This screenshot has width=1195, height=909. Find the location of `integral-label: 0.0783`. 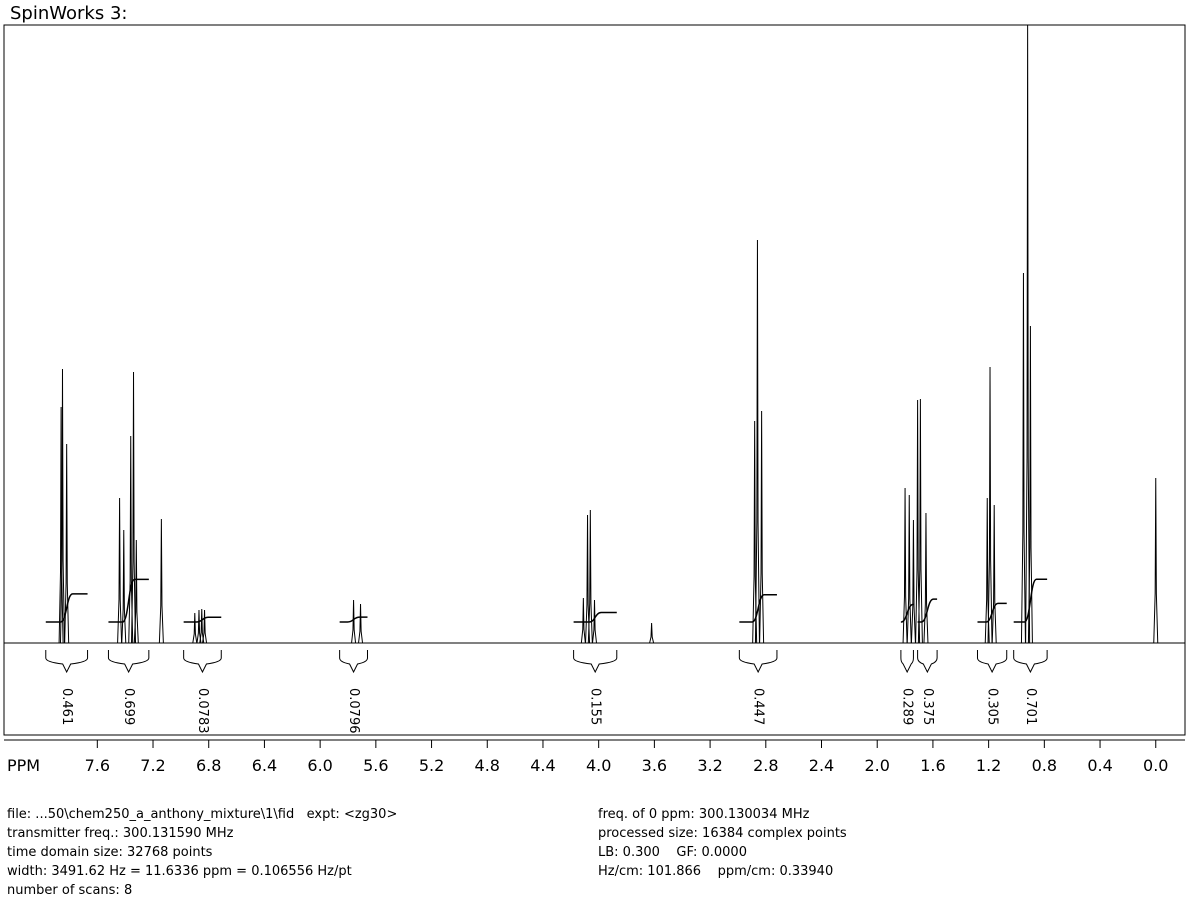

integral-label: 0.0783 is located at coordinates (202, 711).